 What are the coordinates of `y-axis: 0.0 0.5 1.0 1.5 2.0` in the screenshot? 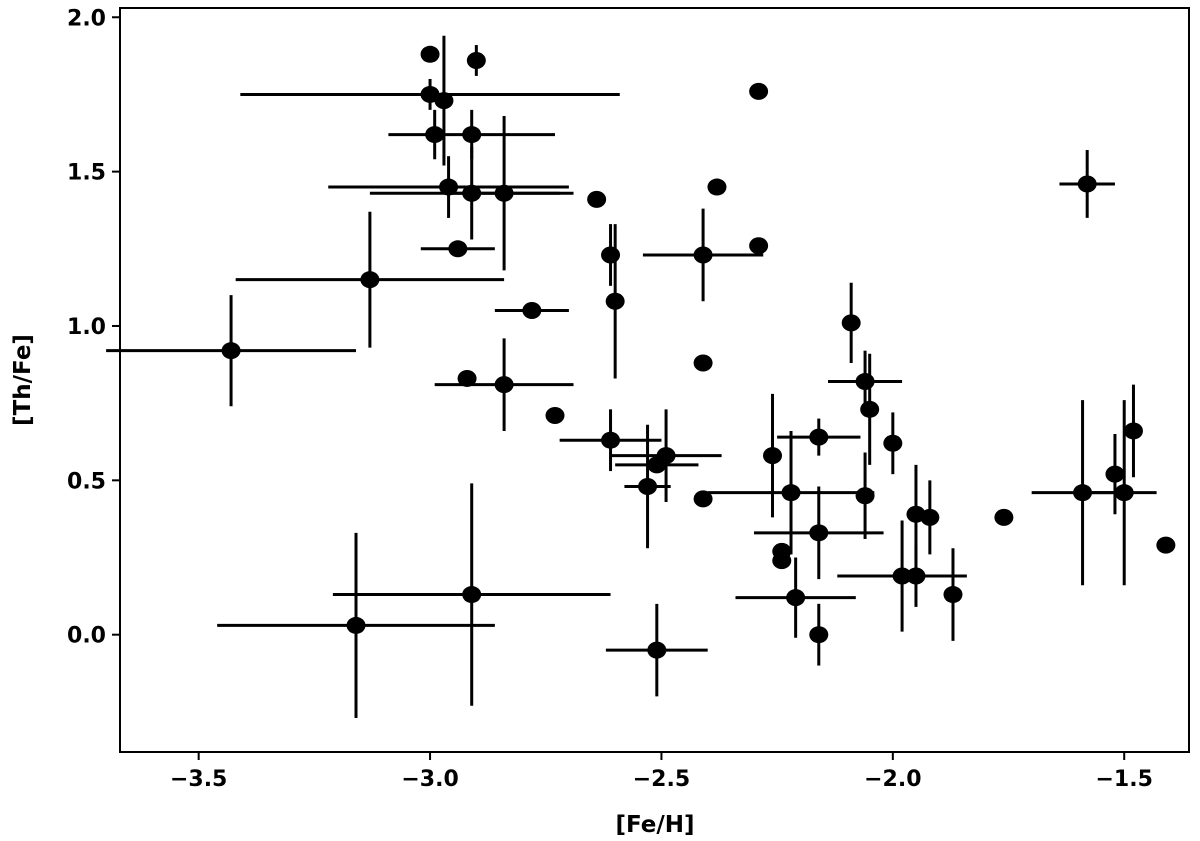 It's located at (93, 327).